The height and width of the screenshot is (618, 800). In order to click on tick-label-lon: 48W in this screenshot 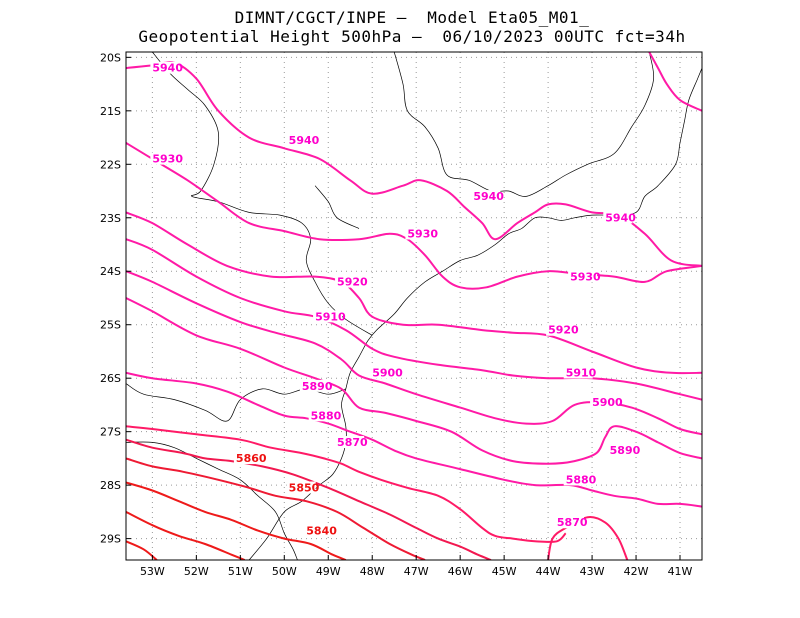, I will do `click(372, 571)`.